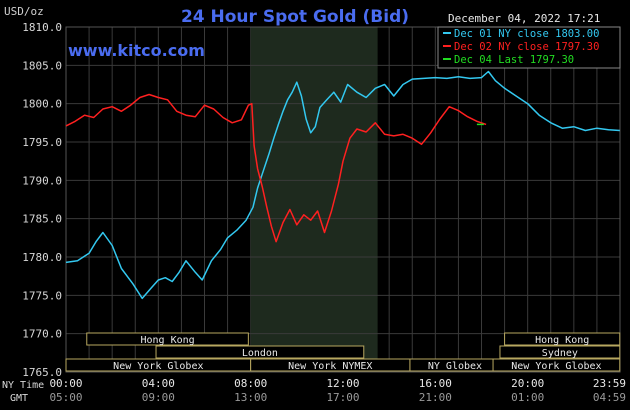  I want to click on session-label: Sydney, so click(560, 353).